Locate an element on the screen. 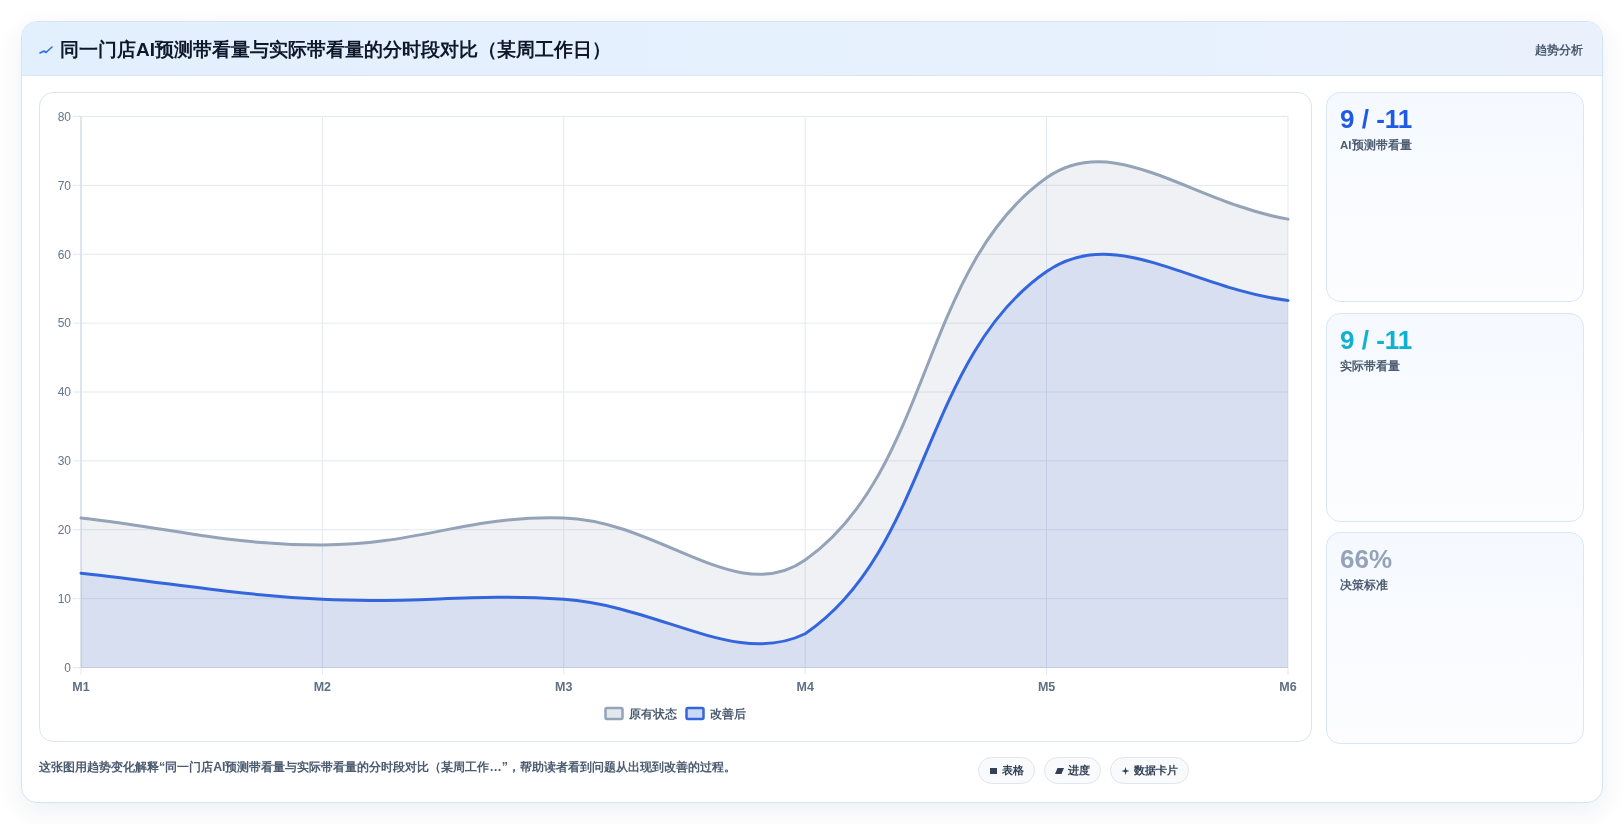  x-tick-label: M4 is located at coordinates (805, 686).